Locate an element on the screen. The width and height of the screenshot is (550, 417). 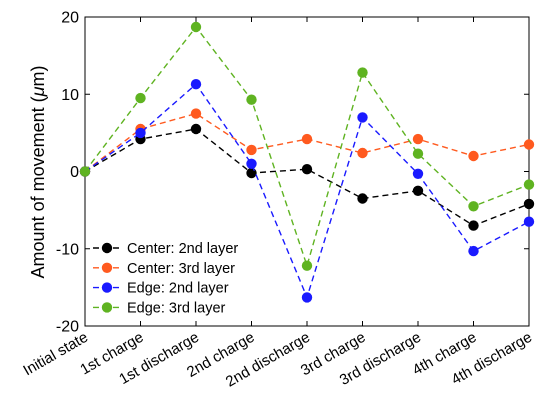
y-tick-label: 20 is located at coordinates (70, 18).